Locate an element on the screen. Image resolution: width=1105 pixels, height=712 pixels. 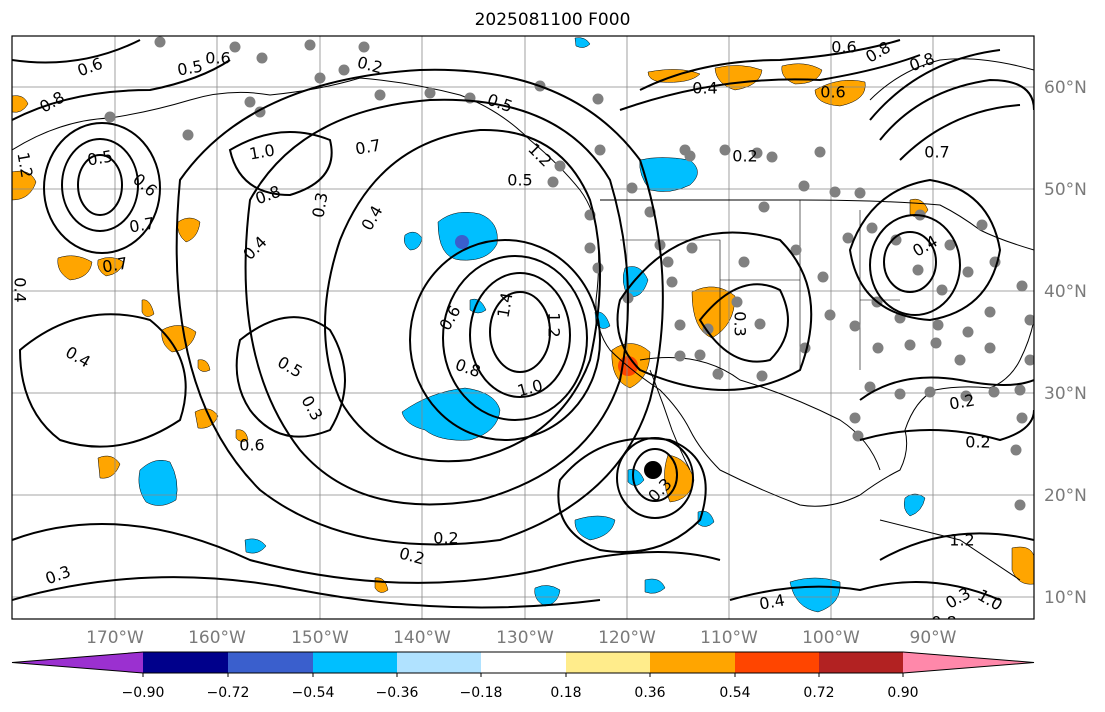
colorbar-tick-label: 0.90 is located at coordinates (902, 693).